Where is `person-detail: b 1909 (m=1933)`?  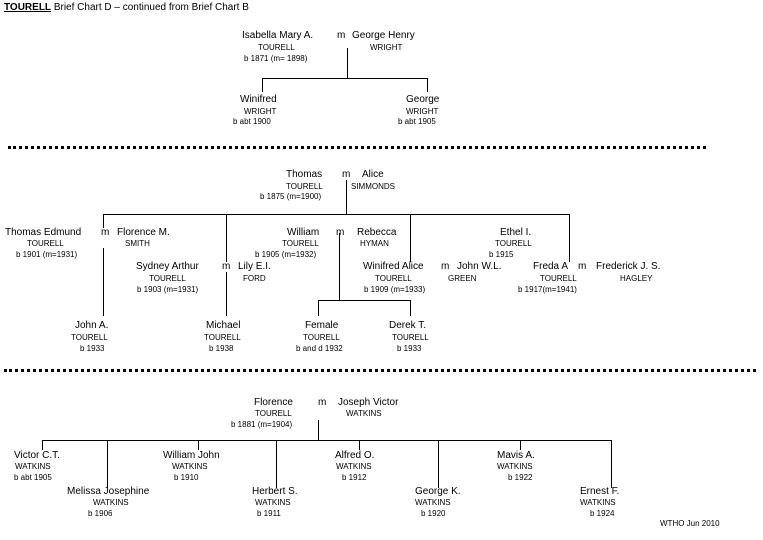 person-detail: b 1909 (m=1933) is located at coordinates (395, 289).